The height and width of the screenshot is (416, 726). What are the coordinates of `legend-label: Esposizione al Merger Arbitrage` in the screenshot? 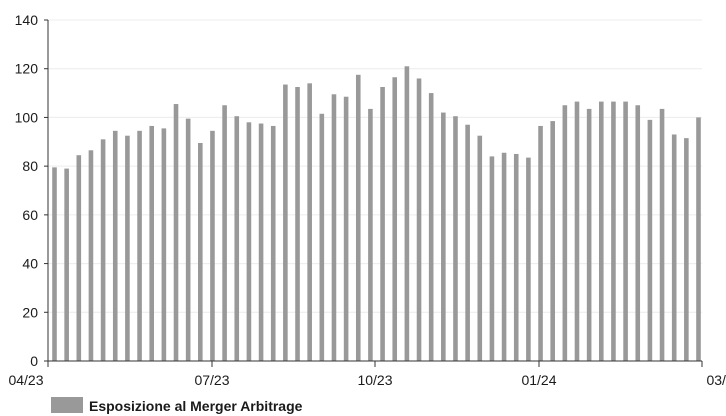 It's located at (196, 406).